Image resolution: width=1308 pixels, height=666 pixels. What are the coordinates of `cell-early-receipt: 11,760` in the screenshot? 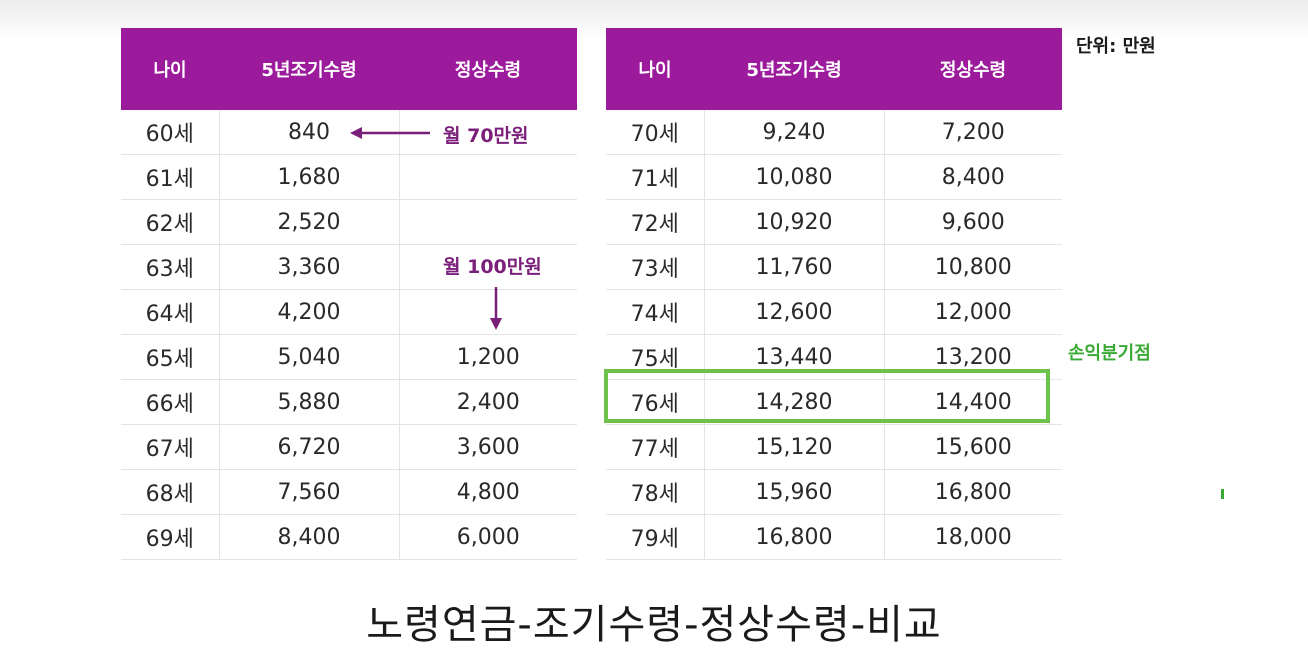 It's located at (794, 267).